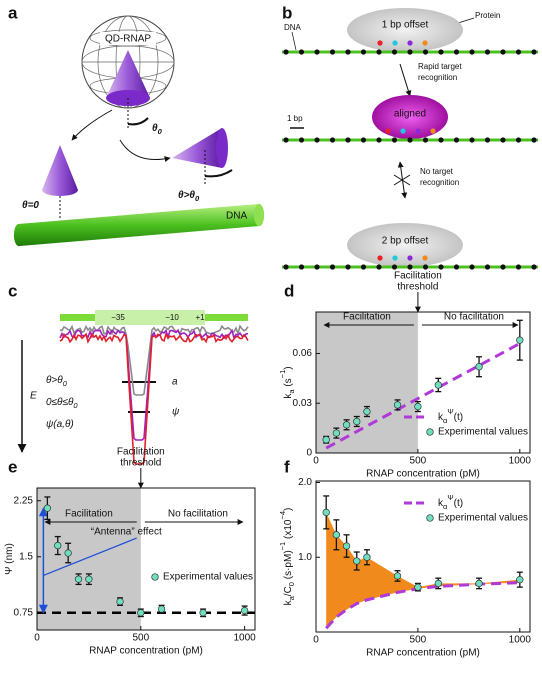 The image size is (542, 689). What do you see at coordinates (289, 290) in the screenshot?
I see `panel-label: d` at bounding box center [289, 290].